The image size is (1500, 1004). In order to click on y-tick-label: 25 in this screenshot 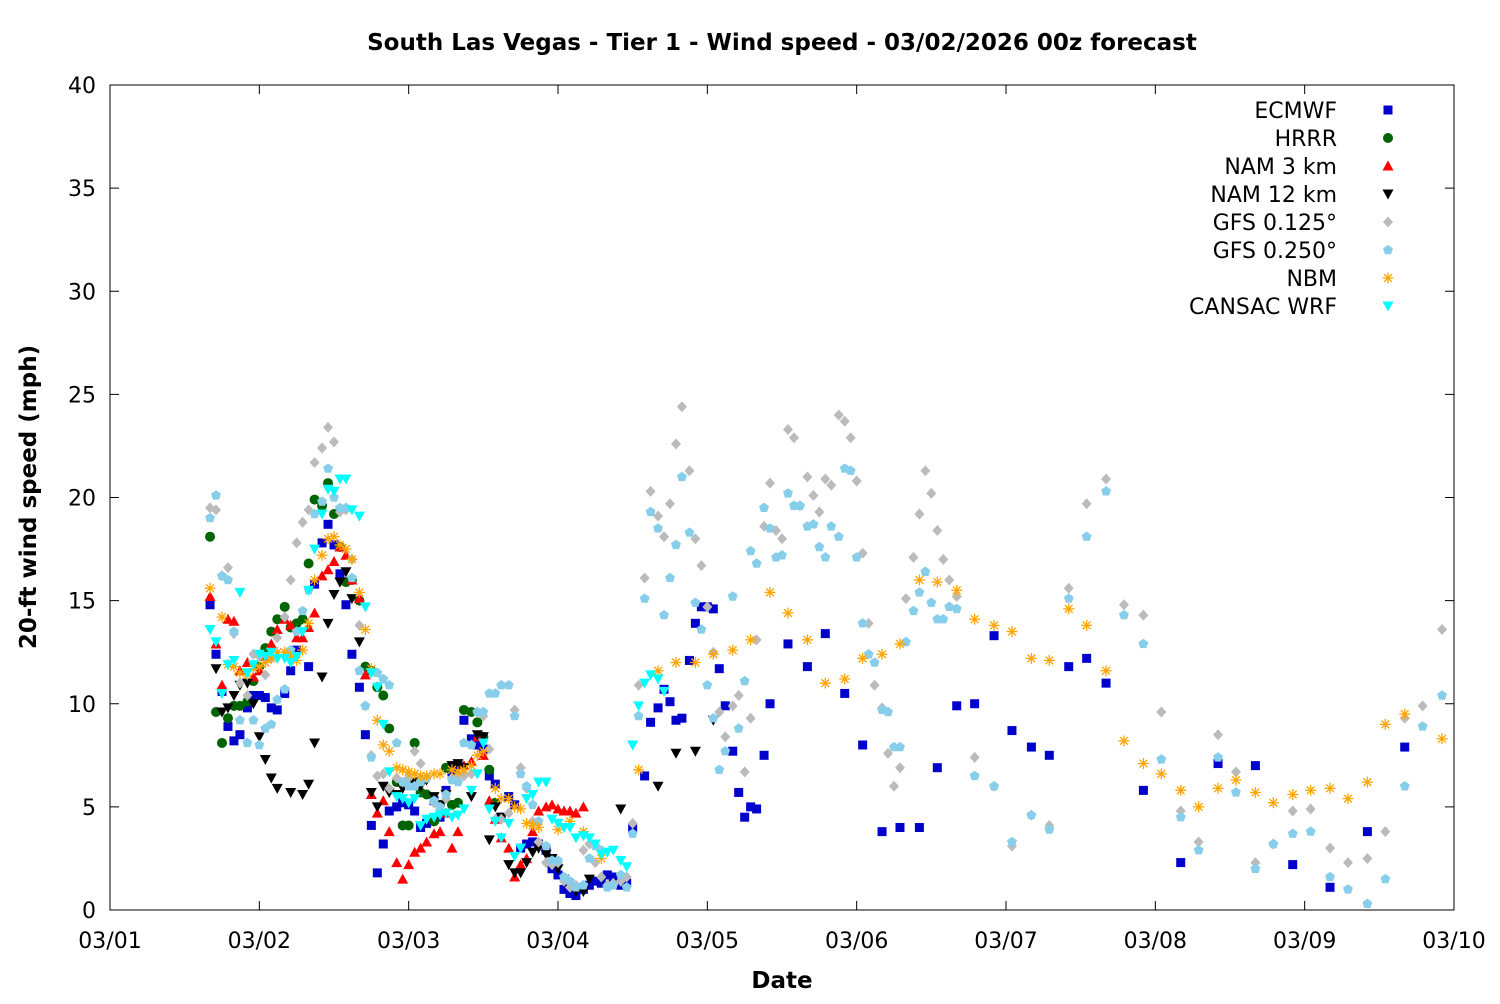, I will do `click(82, 395)`.